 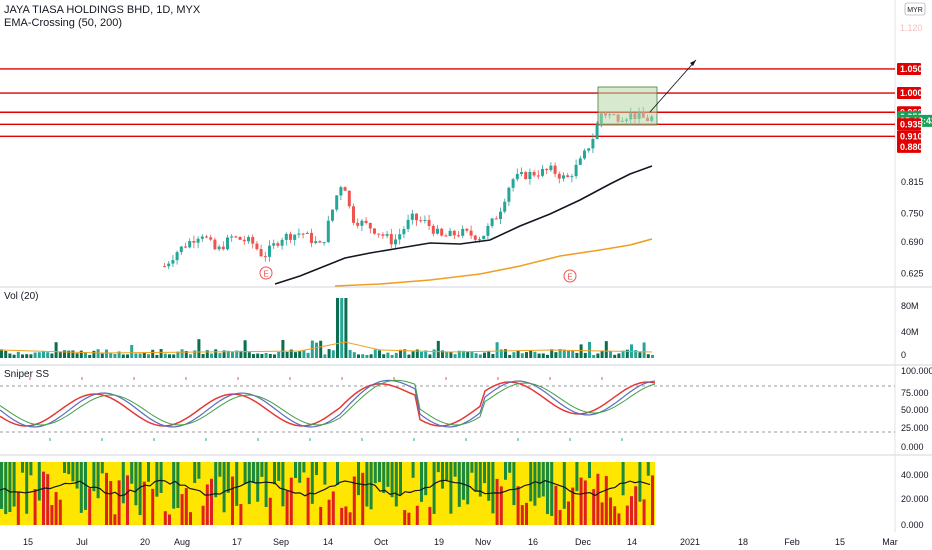 What do you see at coordinates (911, 136) in the screenshot?
I see `price-tag-label: 0.910` at bounding box center [911, 136].